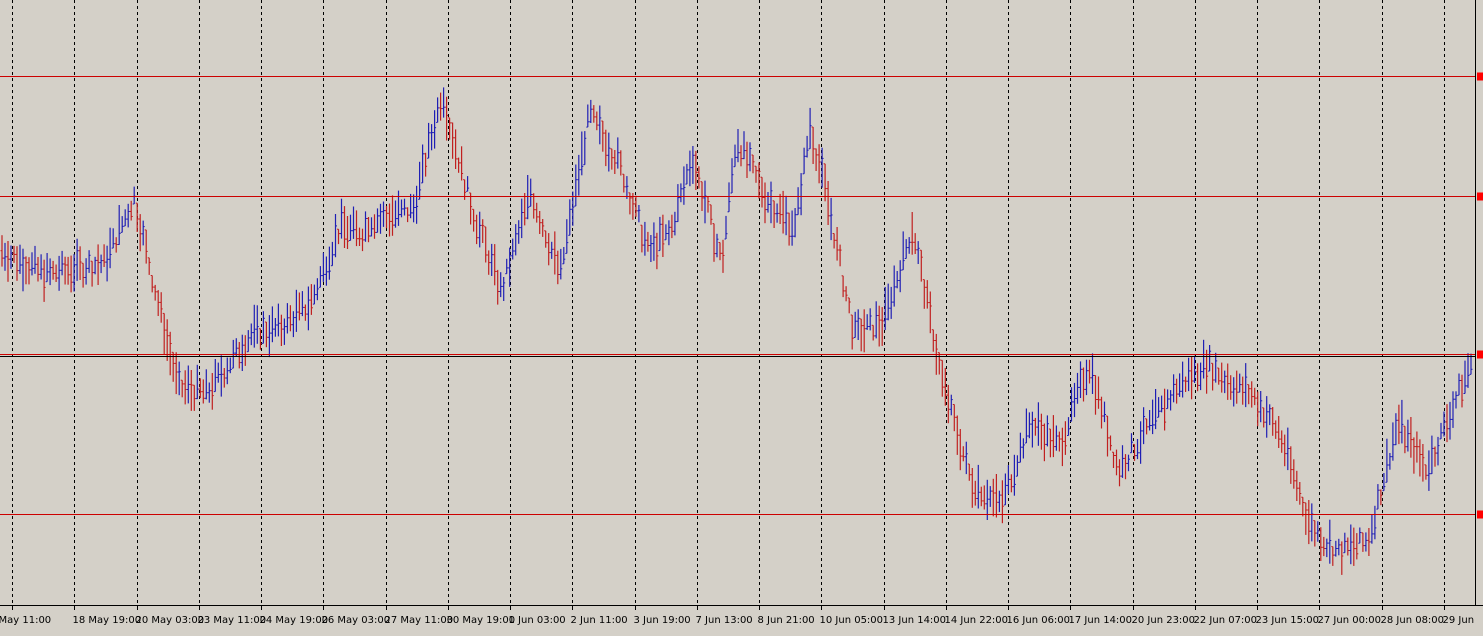 The image size is (1483, 636). Describe the element at coordinates (1039, 620) in the screenshot. I see `x-tick-label: 16 Jun 06:00` at that location.